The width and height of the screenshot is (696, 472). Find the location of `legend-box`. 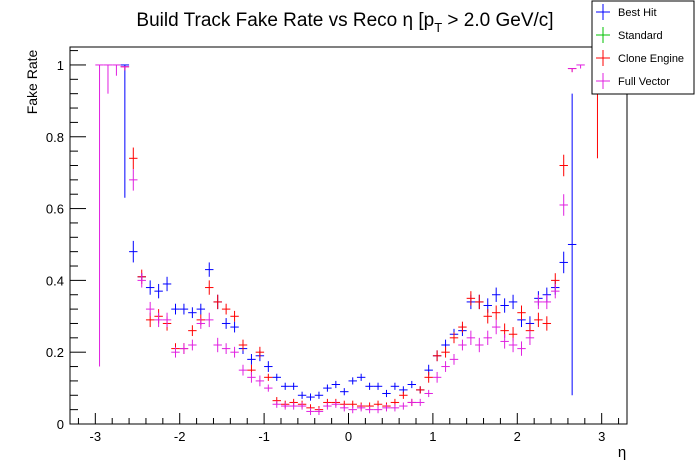

legend-box is located at coordinates (643, 47).